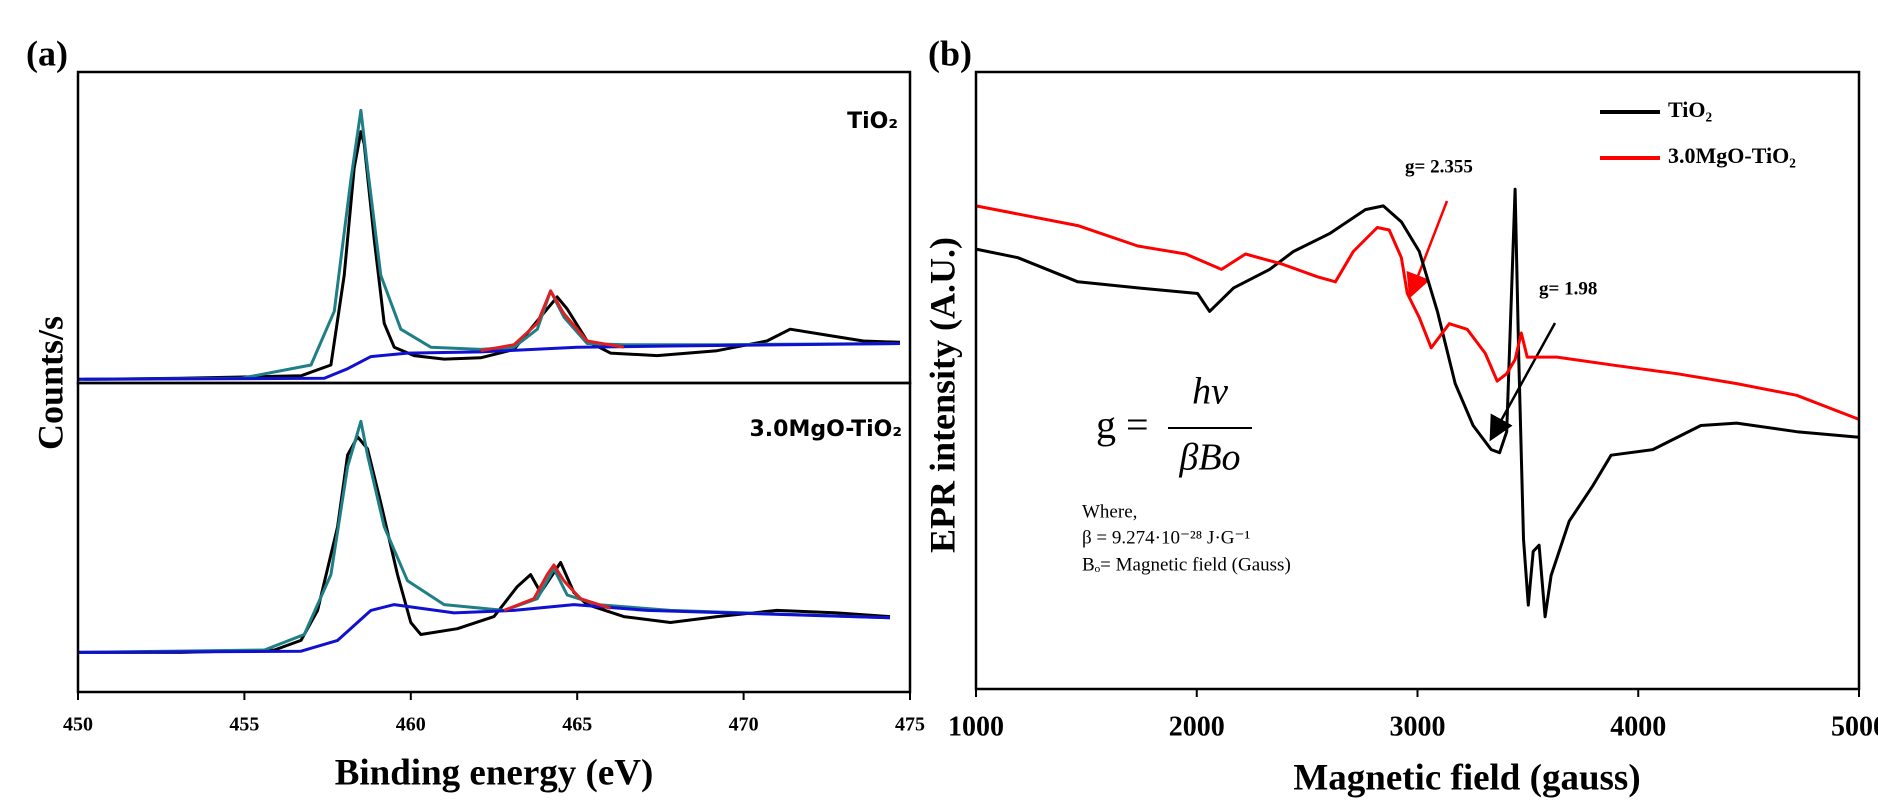 This screenshot has width=1878, height=812. Describe the element at coordinates (494, 772) in the screenshot. I see `x-axis-label: Binding energy (eV)` at that location.